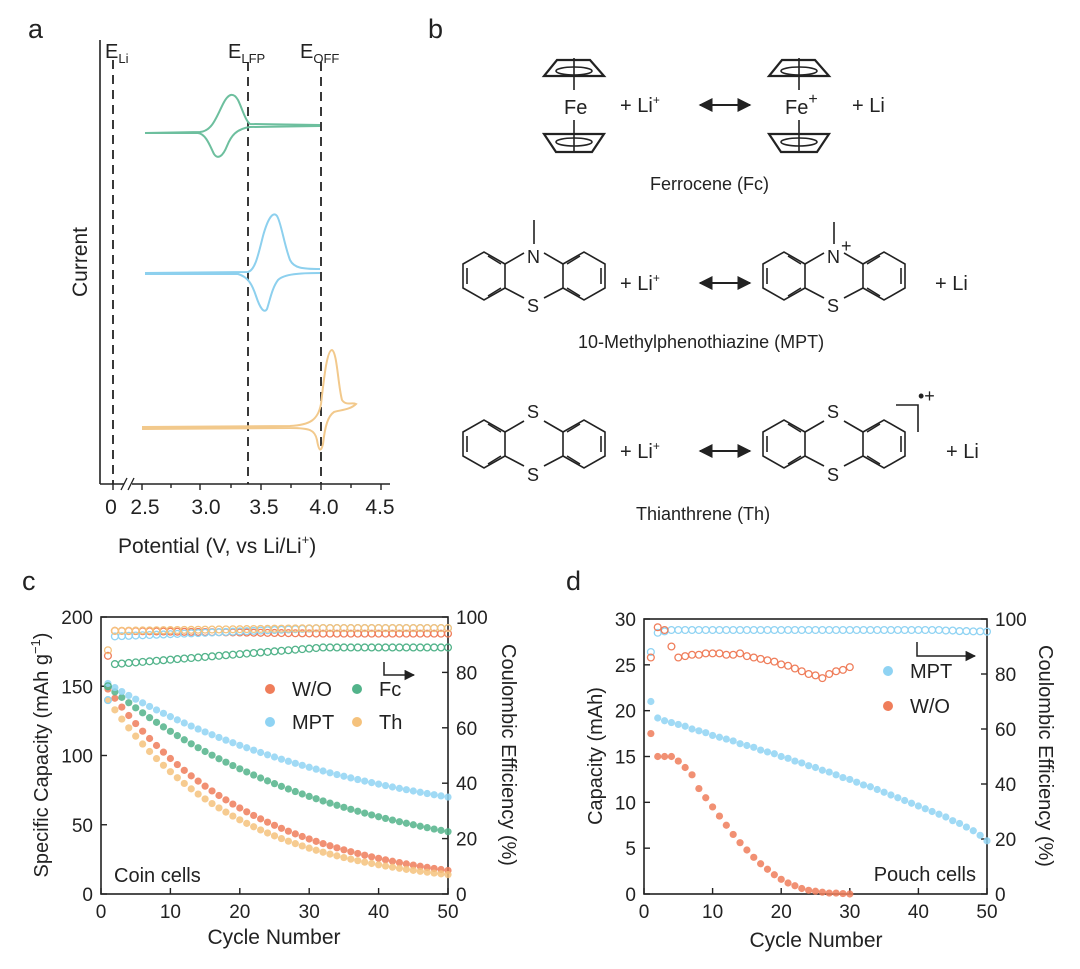 The image size is (1080, 969). I want to click on legend-label: Fc, so click(390, 690).